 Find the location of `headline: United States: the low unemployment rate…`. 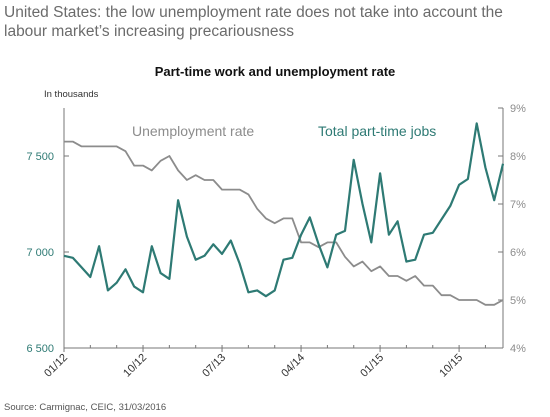

headline: United States: the low unemployment rate… is located at coordinates (253, 22).